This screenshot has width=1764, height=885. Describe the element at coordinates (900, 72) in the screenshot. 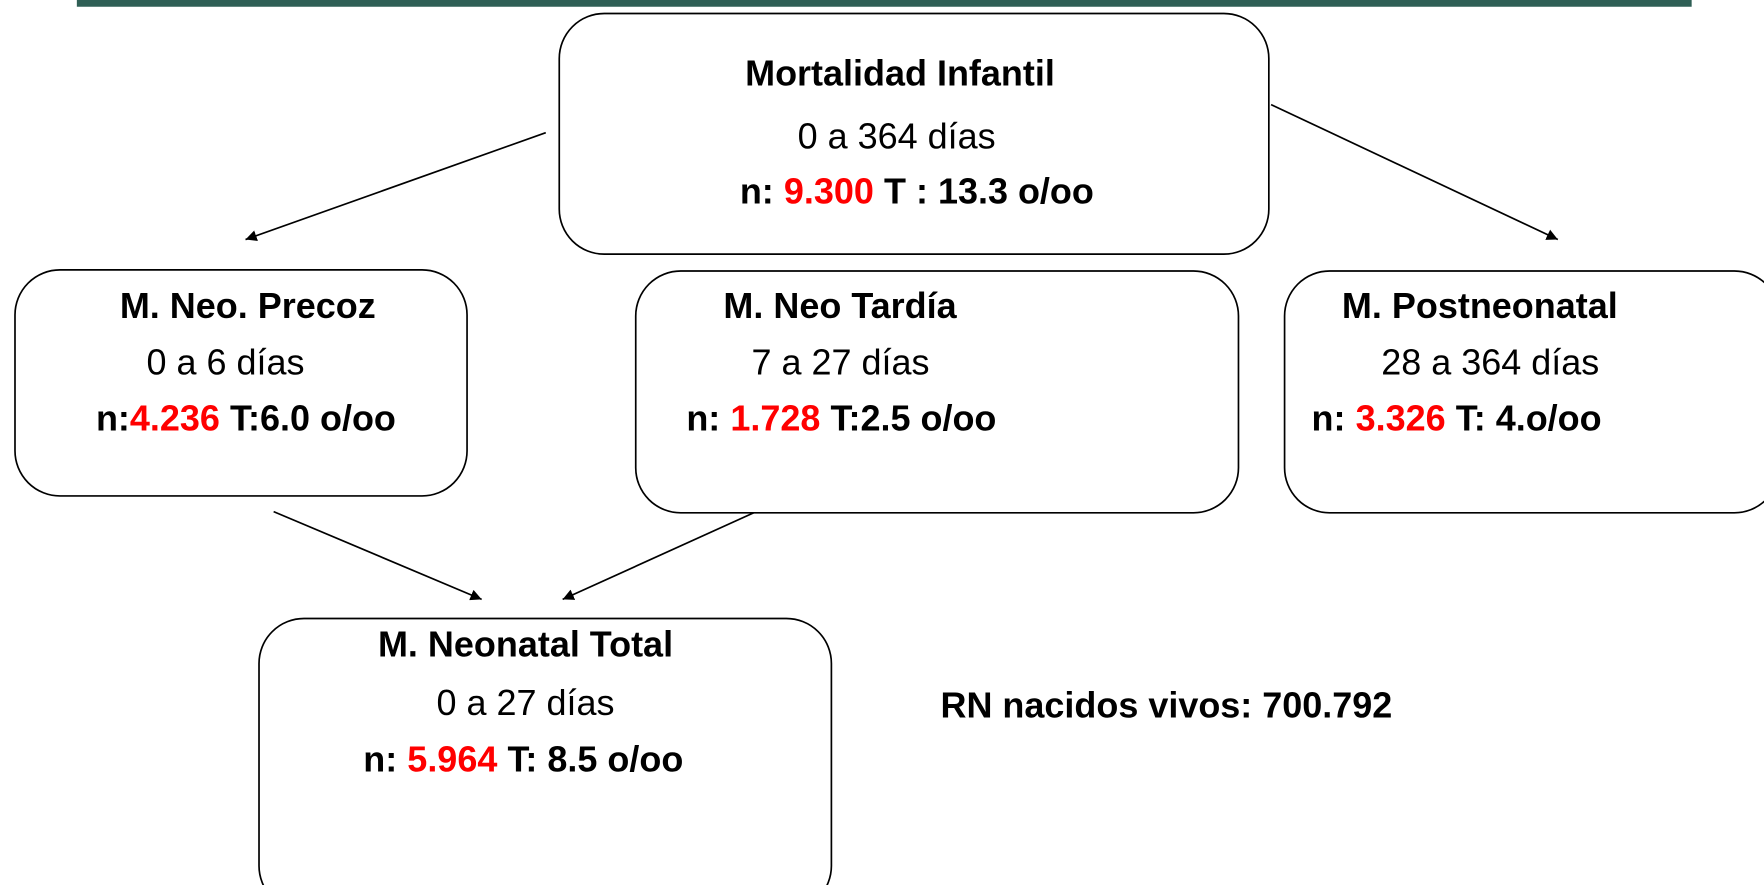

I see `node-title: Mortalidad Infantil` at that location.